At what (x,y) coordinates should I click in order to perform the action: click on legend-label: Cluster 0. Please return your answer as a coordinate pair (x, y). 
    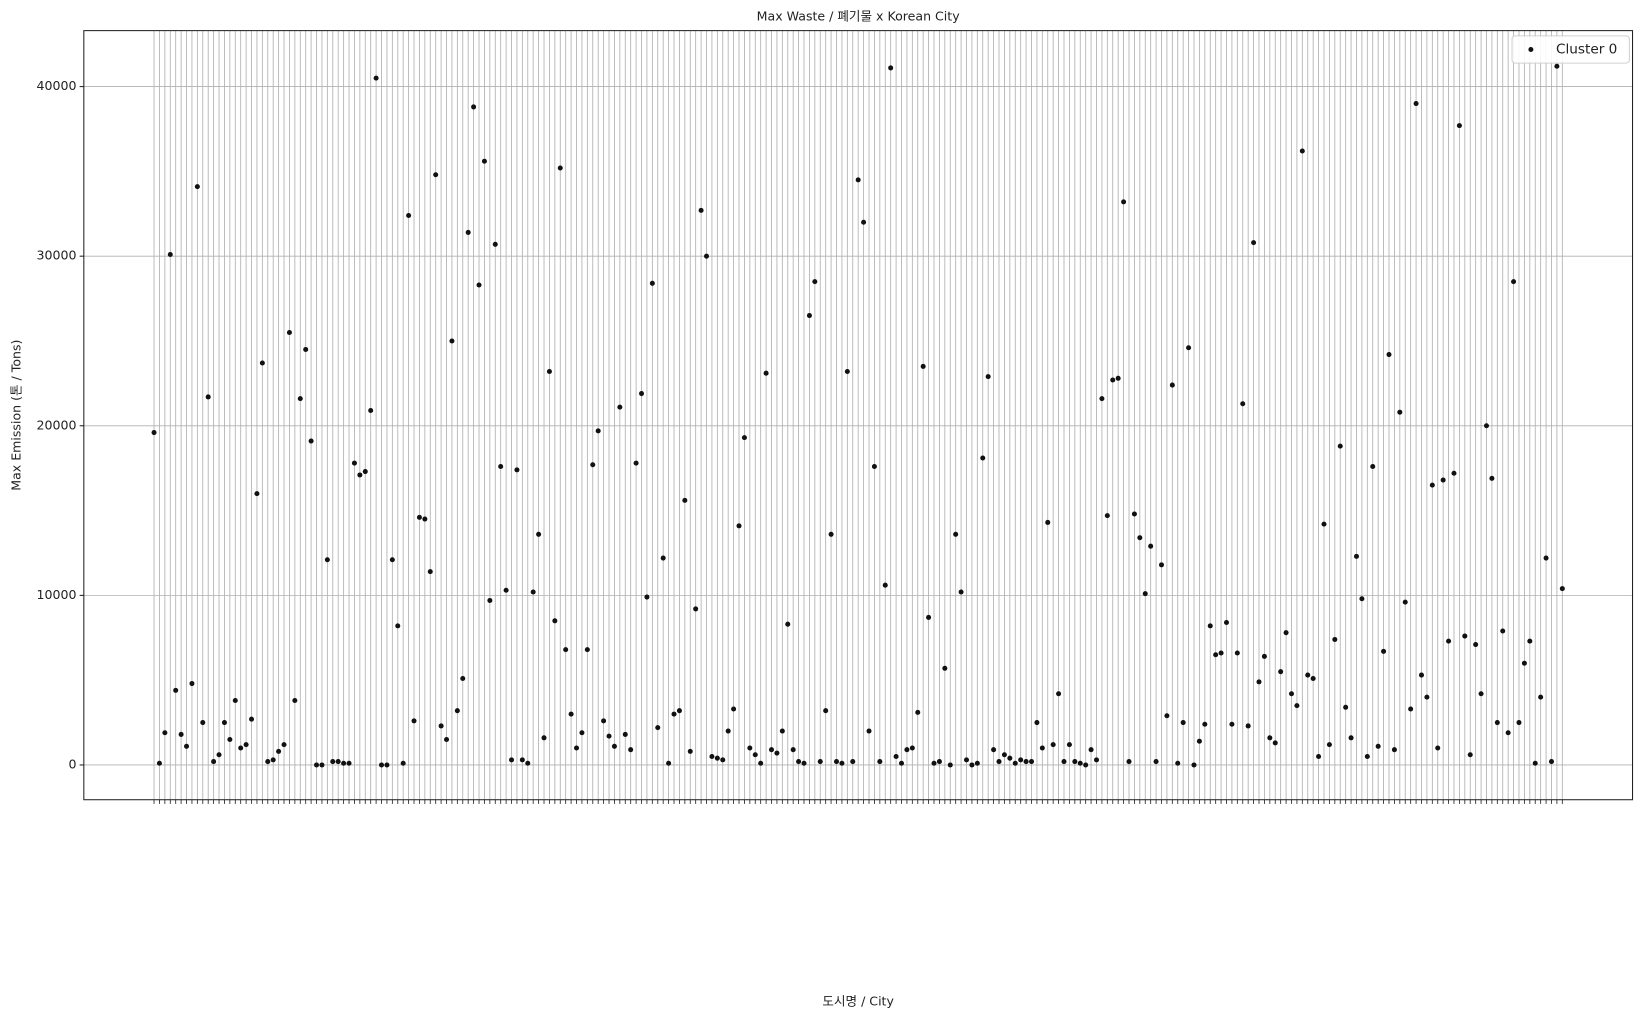
    Looking at the image, I should click on (1586, 49).